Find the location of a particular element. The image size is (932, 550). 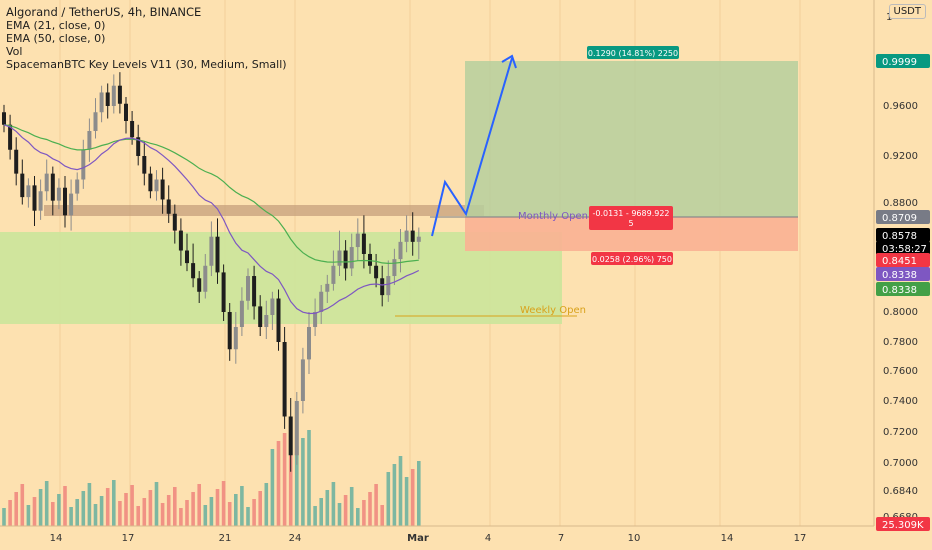

time-tick: 10 is located at coordinates (634, 538).